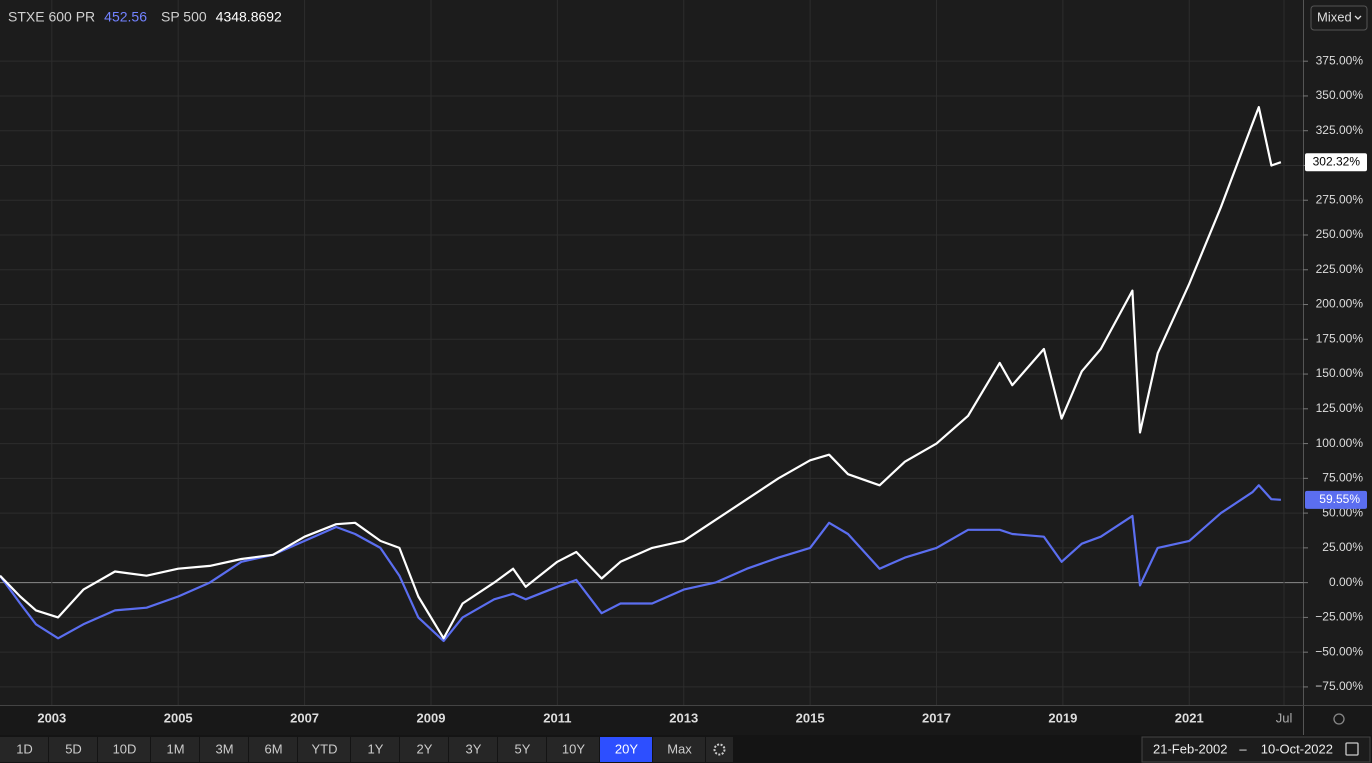 This screenshot has width=1372, height=763. I want to click on range-button-label: 10D, so click(125, 748).